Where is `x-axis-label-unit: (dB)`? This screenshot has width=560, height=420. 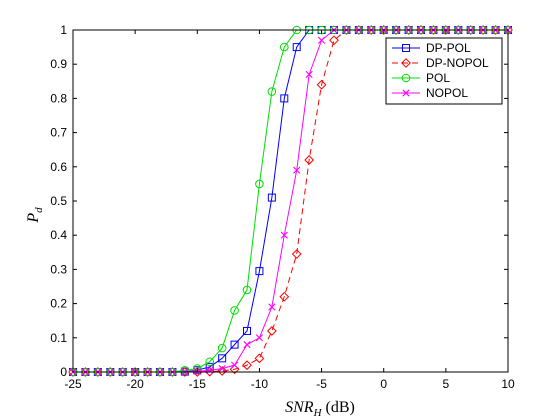 x-axis-label-unit: (dB) is located at coordinates (340, 407).